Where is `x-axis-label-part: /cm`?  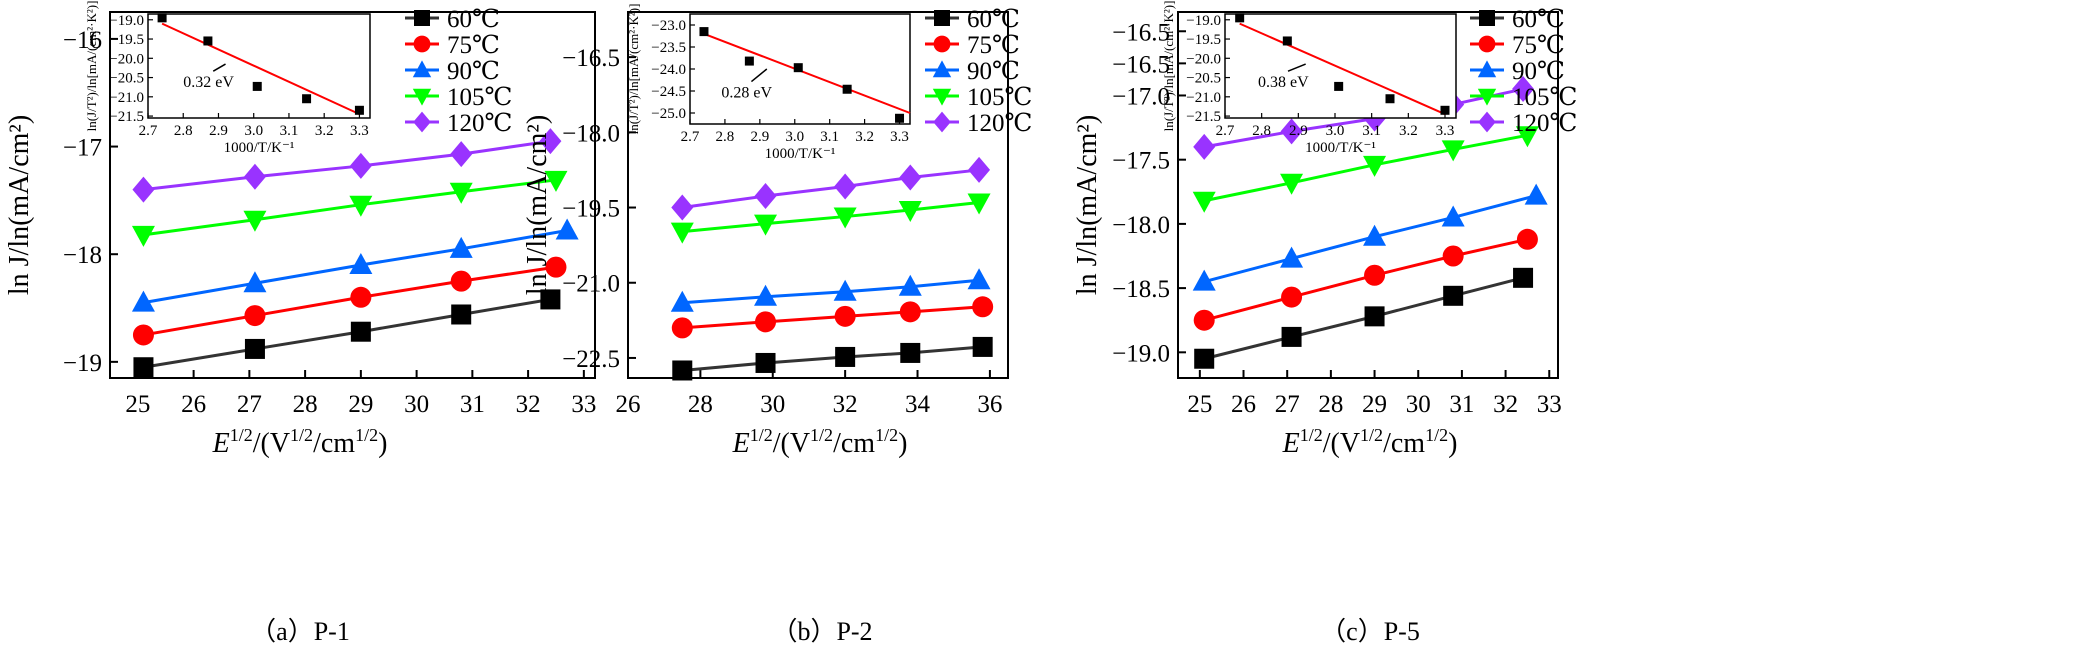
x-axis-label-part: /cm is located at coordinates (334, 443).